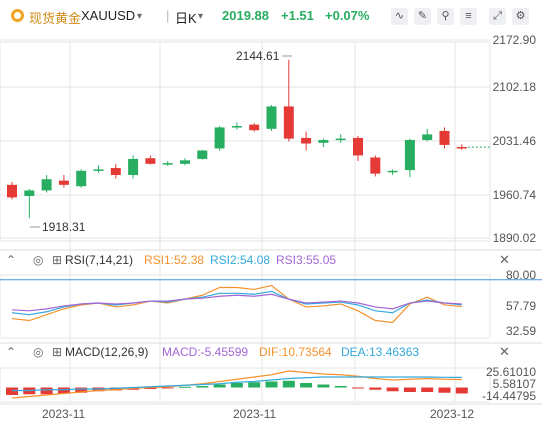 This screenshot has height=424, width=542. I want to click on y-tick: 2172.90, so click(515, 40).